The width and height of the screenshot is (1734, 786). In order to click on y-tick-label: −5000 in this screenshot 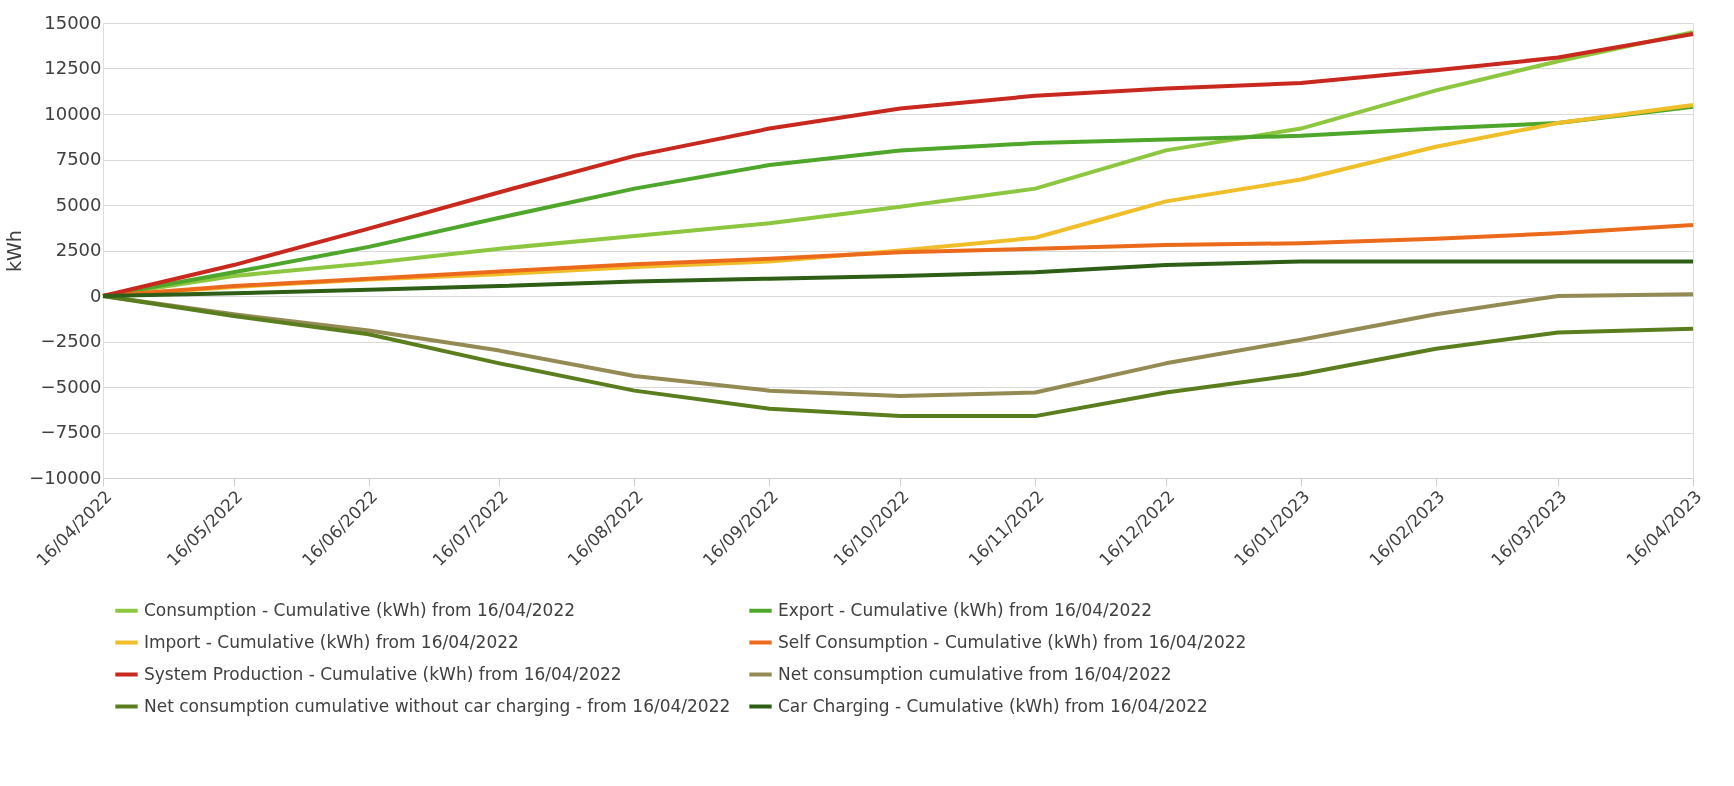, I will do `click(71, 386)`.